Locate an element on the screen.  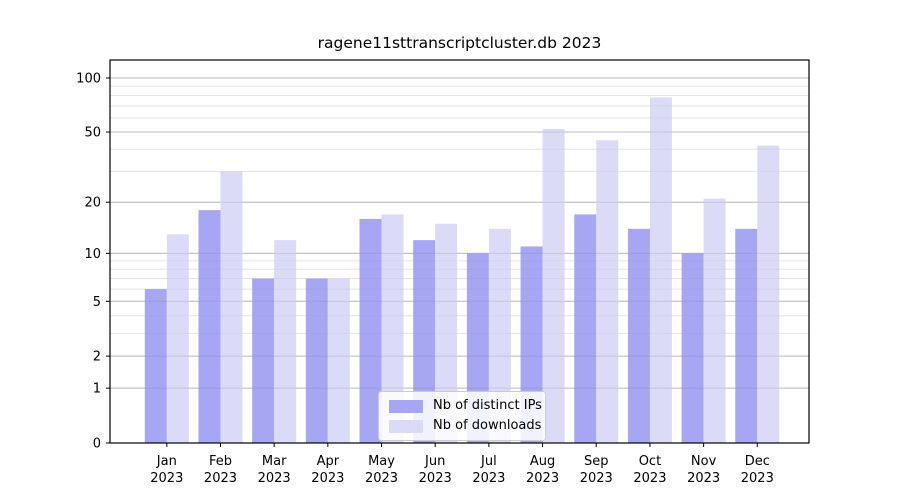
legend-item-distinct-ips: Nb of distinct IPs is located at coordinates (465, 406).